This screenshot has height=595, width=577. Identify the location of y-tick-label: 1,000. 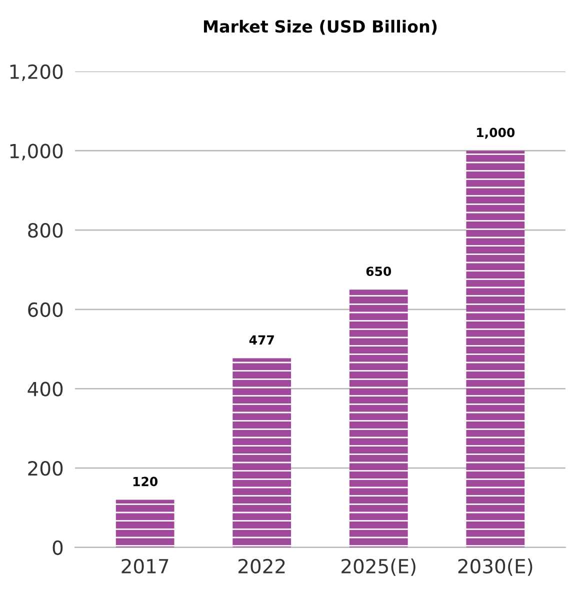
(36, 152).